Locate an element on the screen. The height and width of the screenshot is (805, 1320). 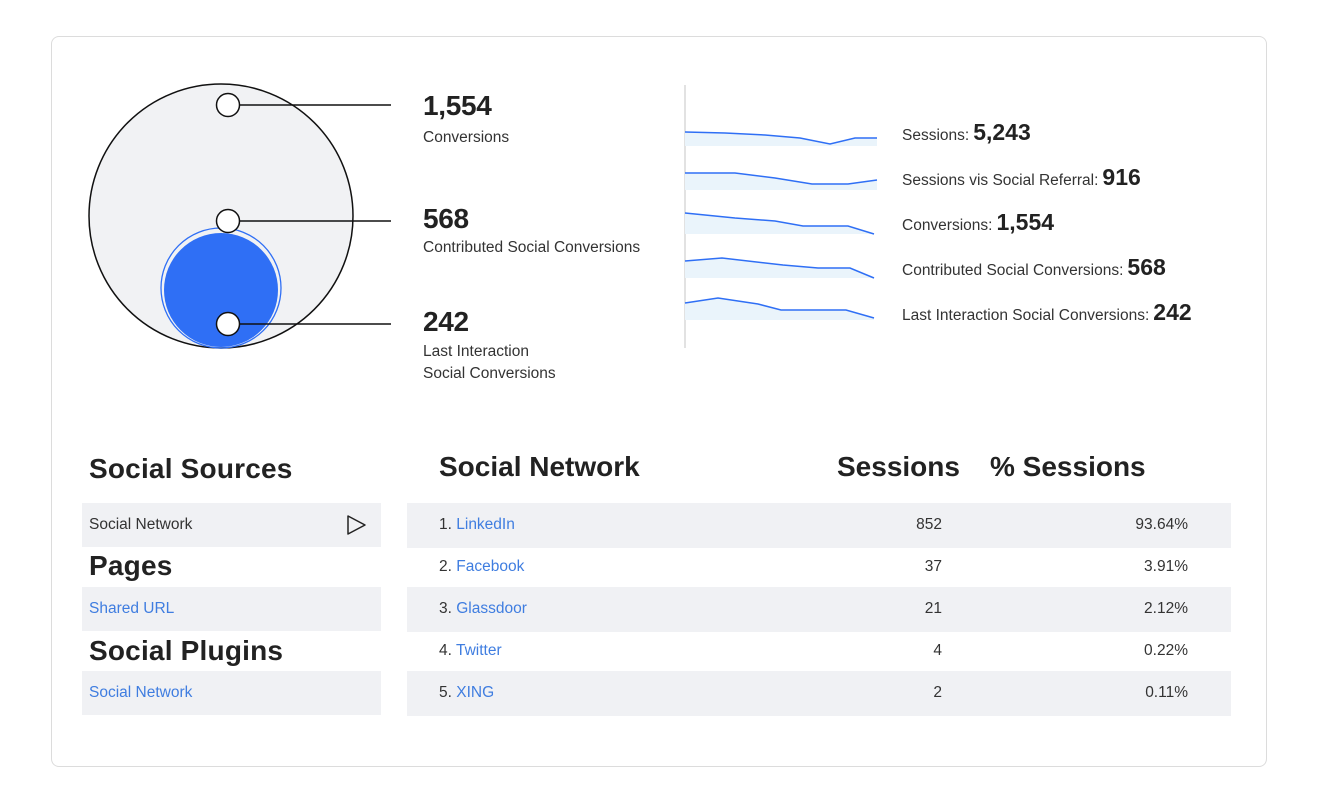
sparkline-label-contributed: Contributed Social Conversions: 568 is located at coordinates (1034, 267).